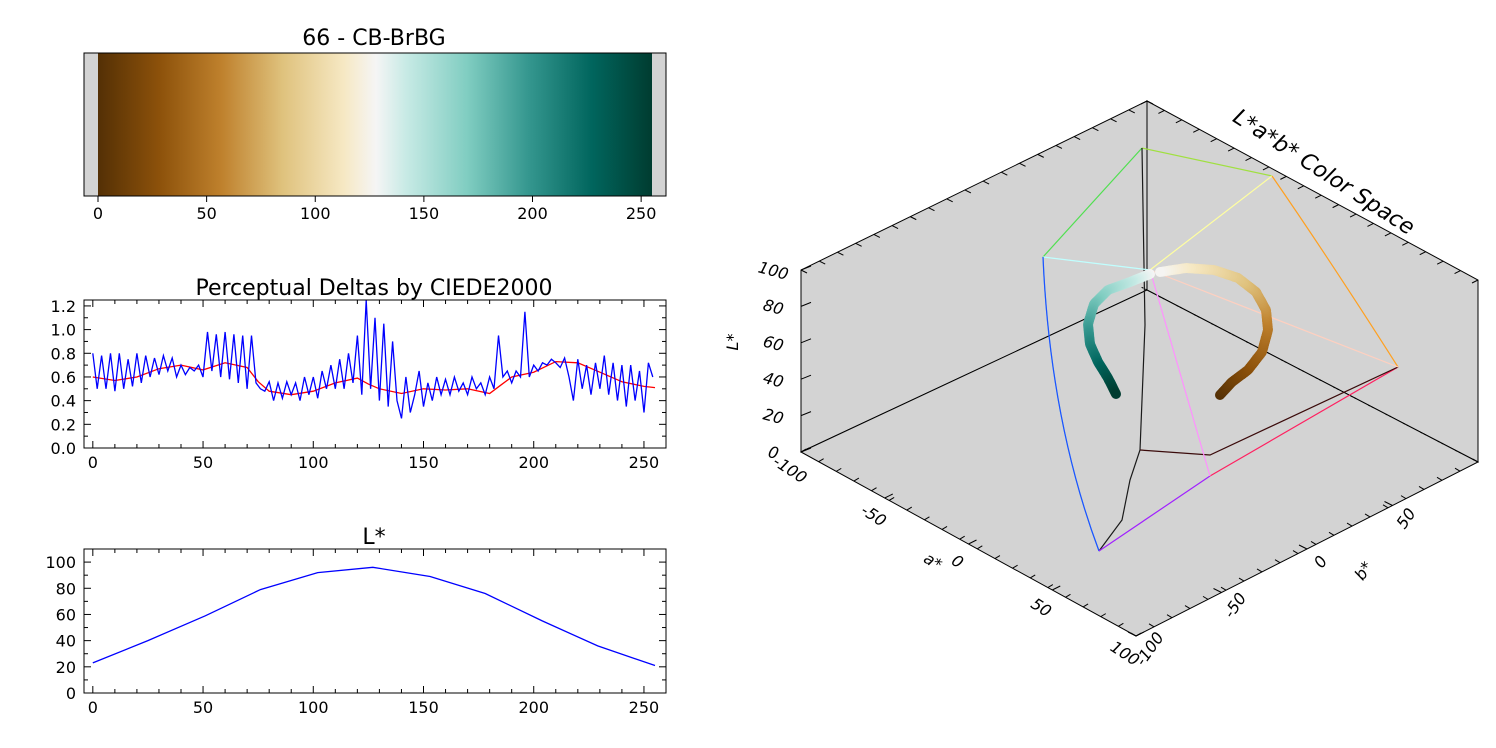 The image size is (1496, 748). Describe the element at coordinates (732, 342) in the screenshot. I see `lab-zlabel: L*` at that location.